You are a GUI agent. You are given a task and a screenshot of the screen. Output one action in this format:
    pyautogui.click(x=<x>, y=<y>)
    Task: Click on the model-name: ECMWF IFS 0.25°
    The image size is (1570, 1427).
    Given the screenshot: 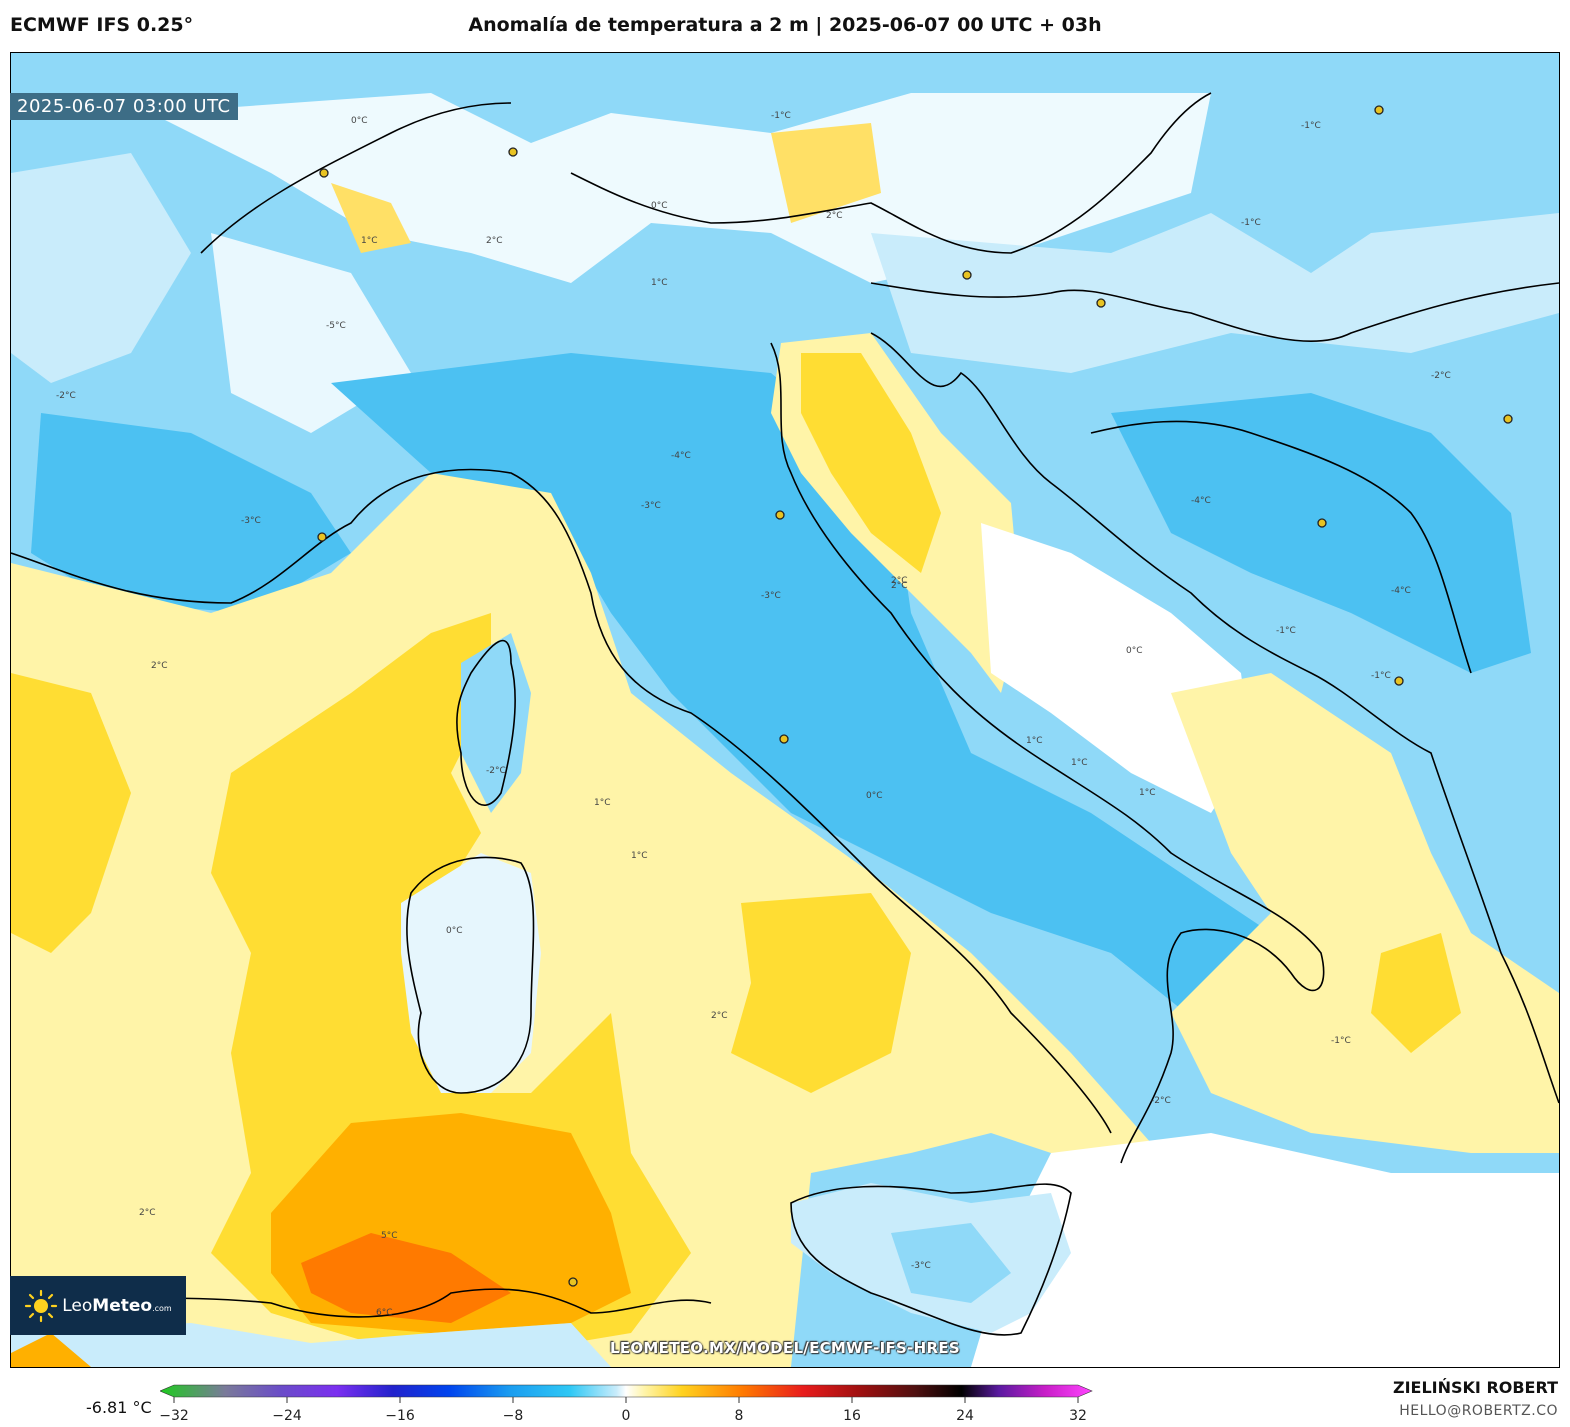 What is the action you would take?
    pyautogui.click(x=102, y=25)
    